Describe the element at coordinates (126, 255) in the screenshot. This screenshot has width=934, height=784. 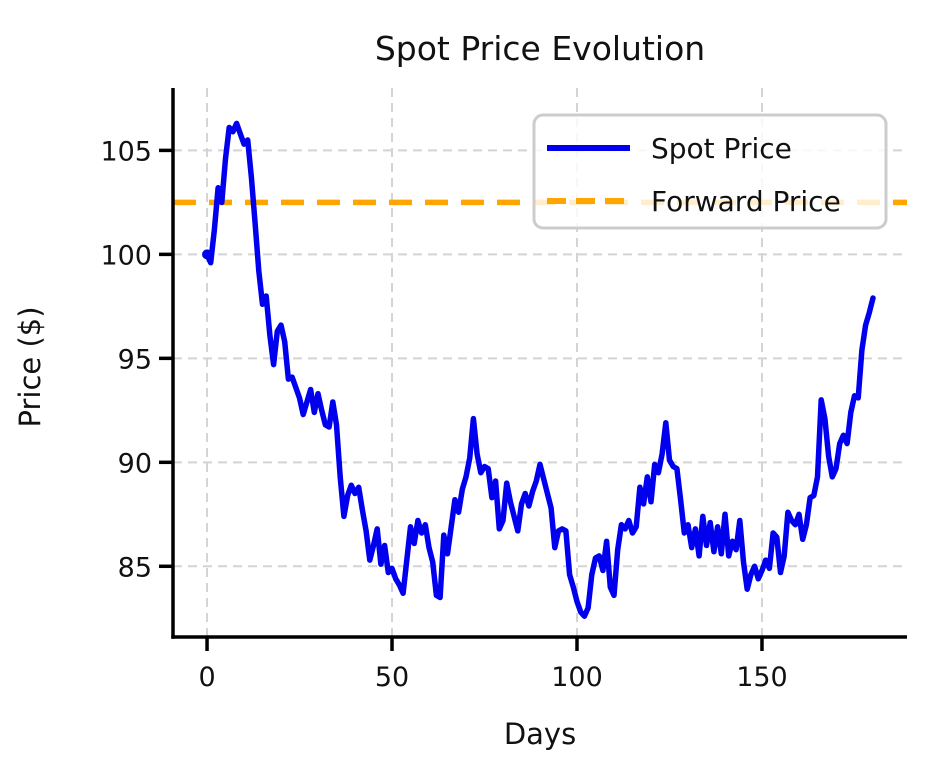
I see `y-tick-label-3: 100` at that location.